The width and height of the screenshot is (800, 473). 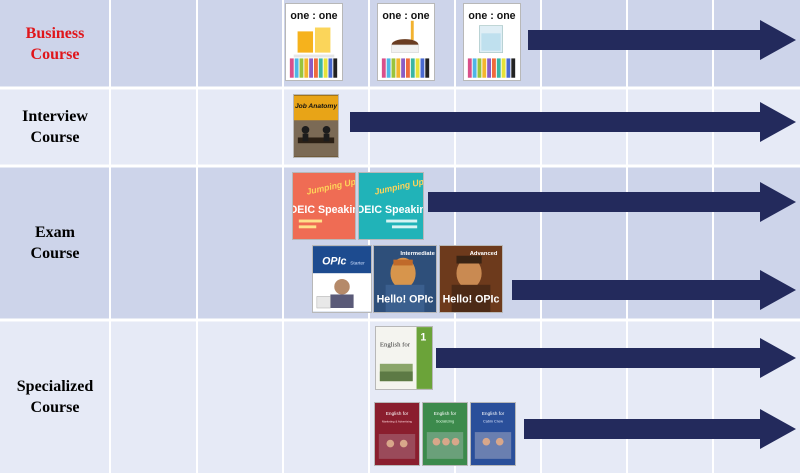 I want to click on book-cover-toeic-speaking-teal: Jumping Up TOEIC Speaking, so click(x=391, y=206).